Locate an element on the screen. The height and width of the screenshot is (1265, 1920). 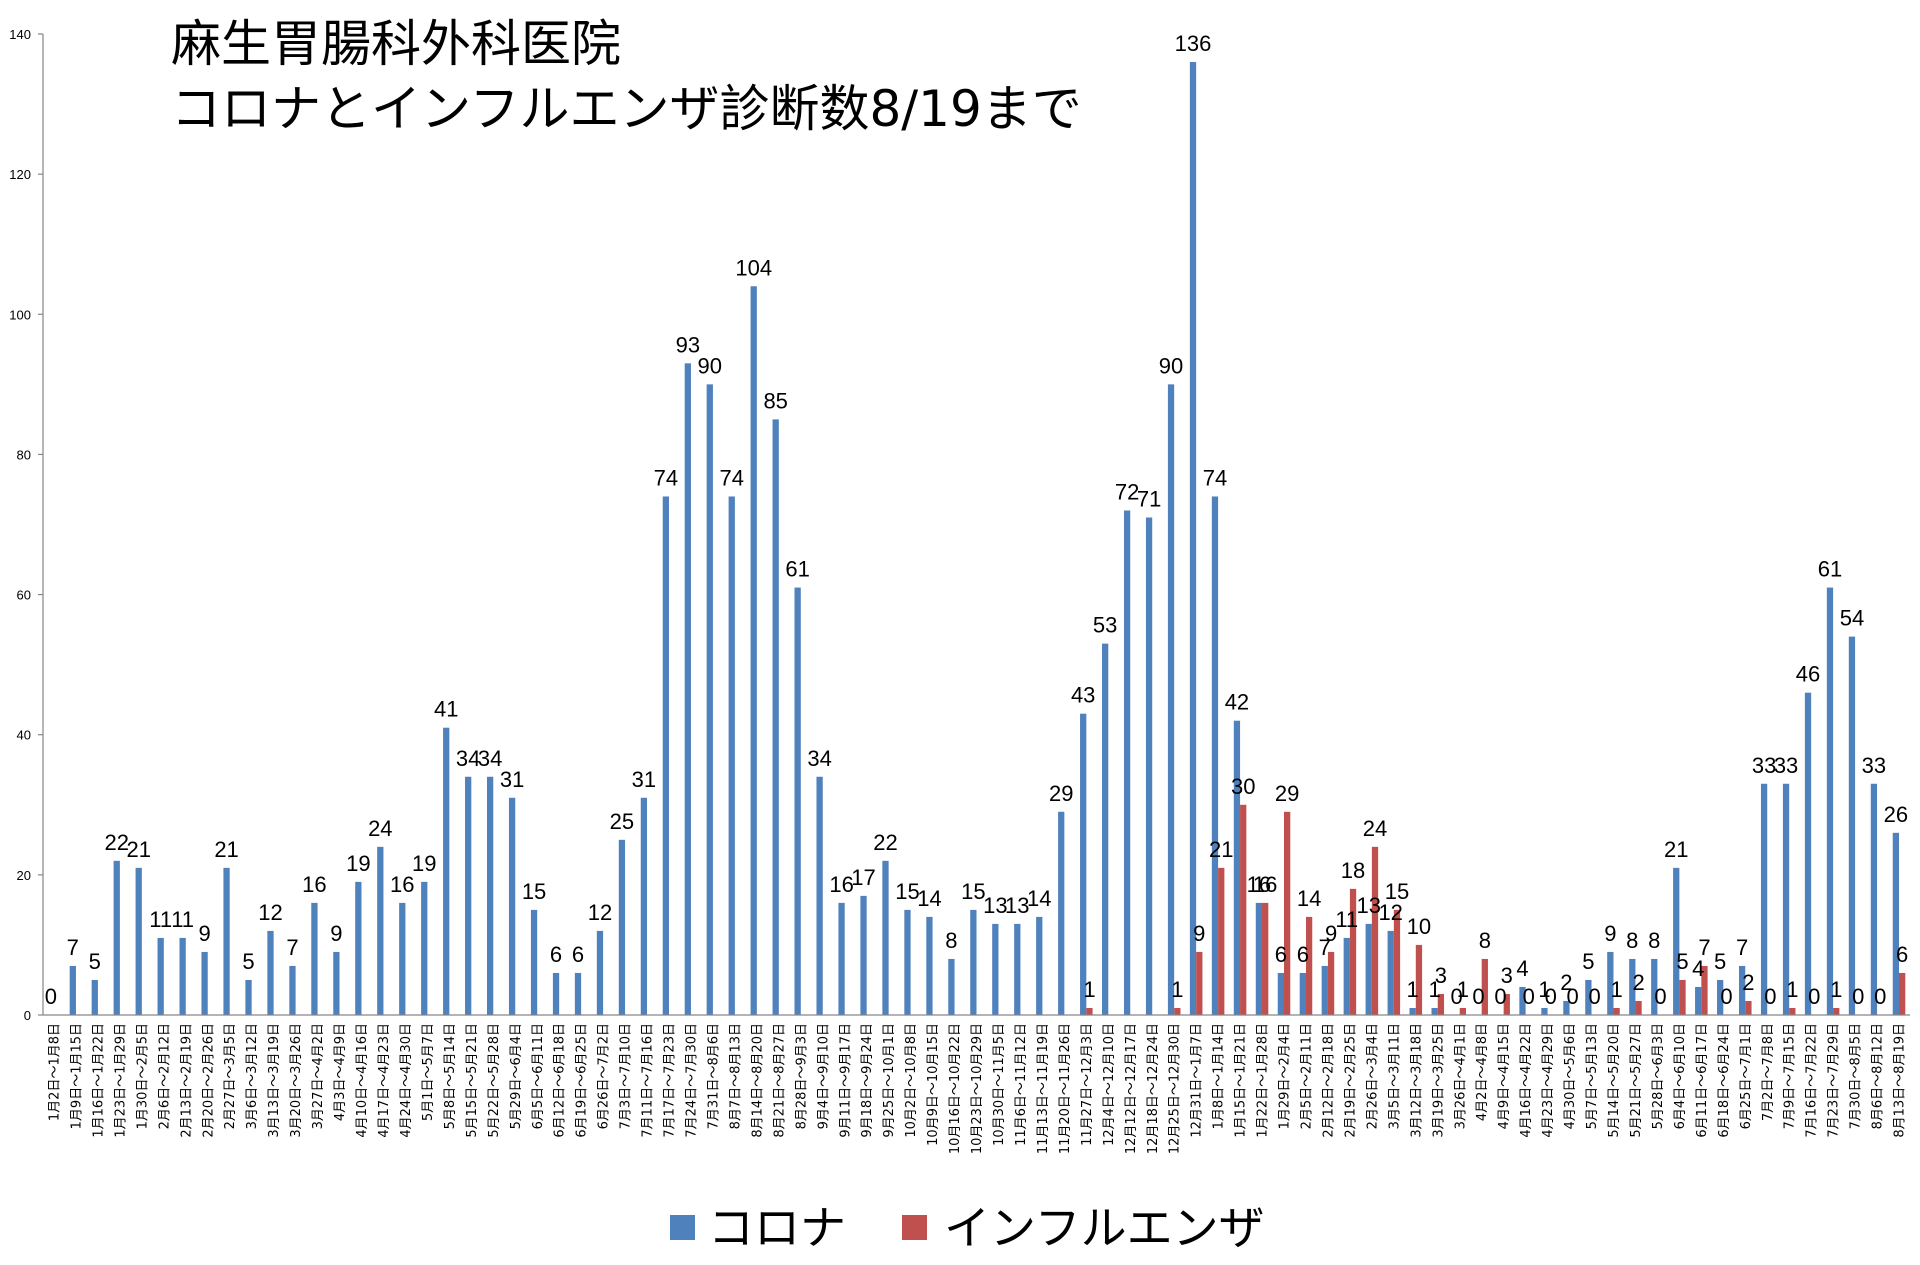
x-tick-label: 8月6日～8月12日 is located at coordinates (1878, 1076).